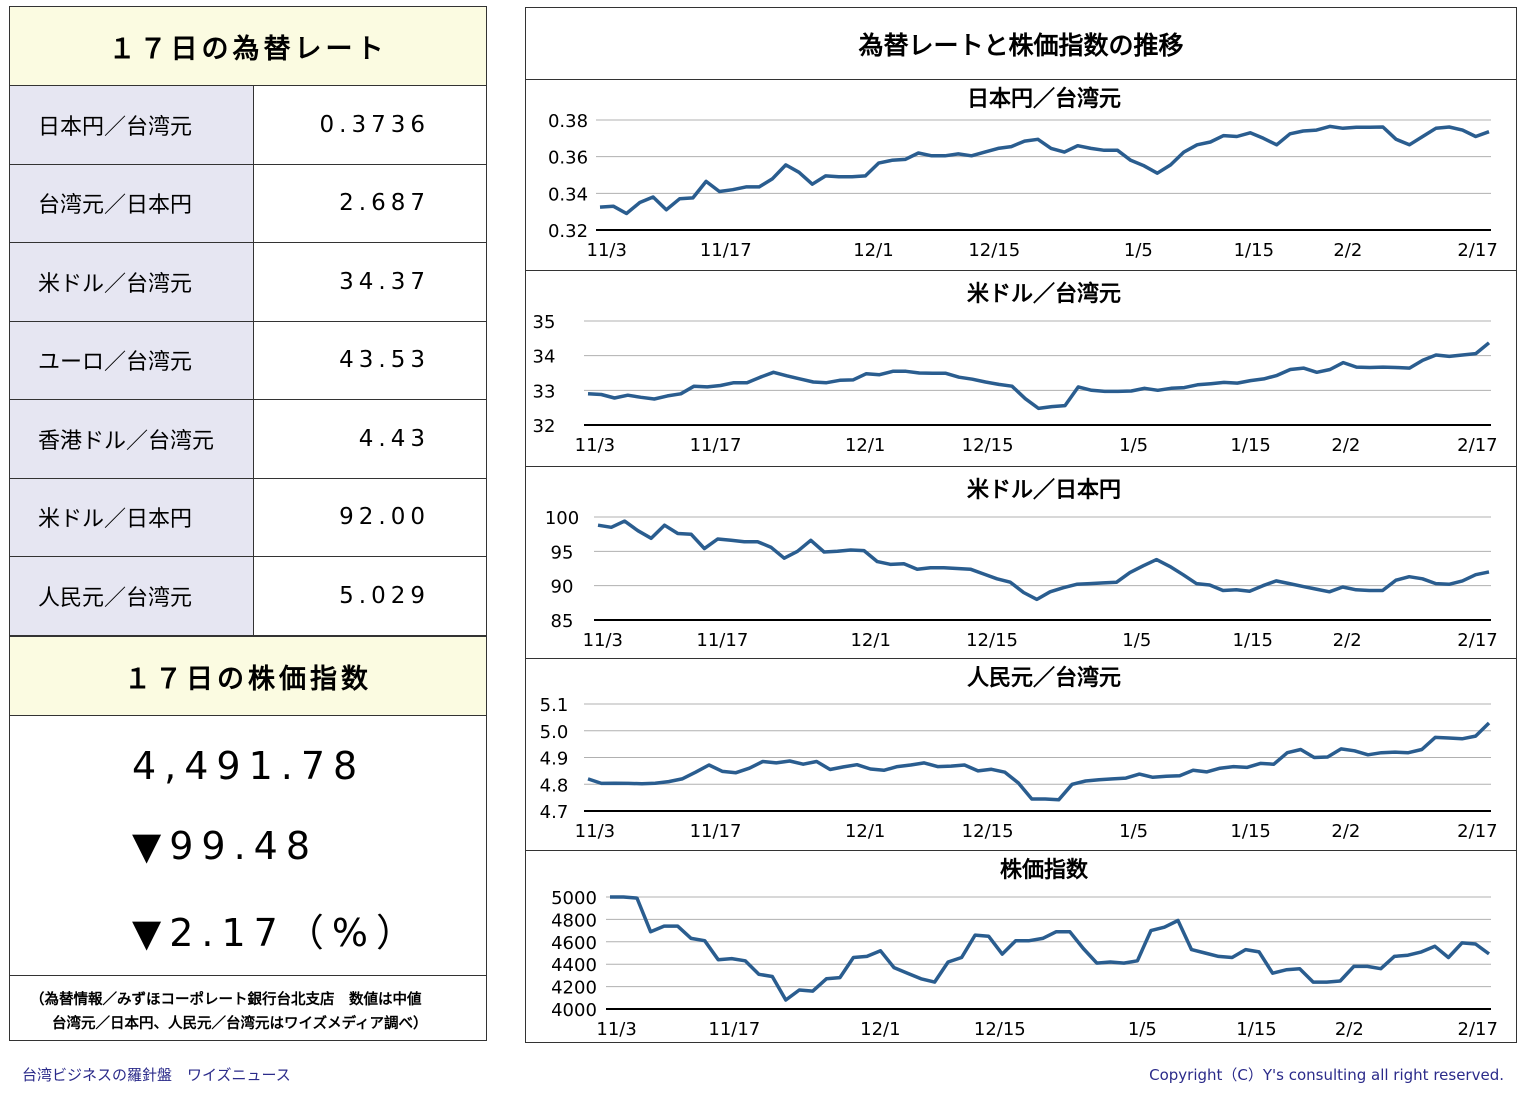 The image size is (1528, 1096). What do you see at coordinates (554, 812) in the screenshot?
I see `y-tick-label: 4.7` at bounding box center [554, 812].